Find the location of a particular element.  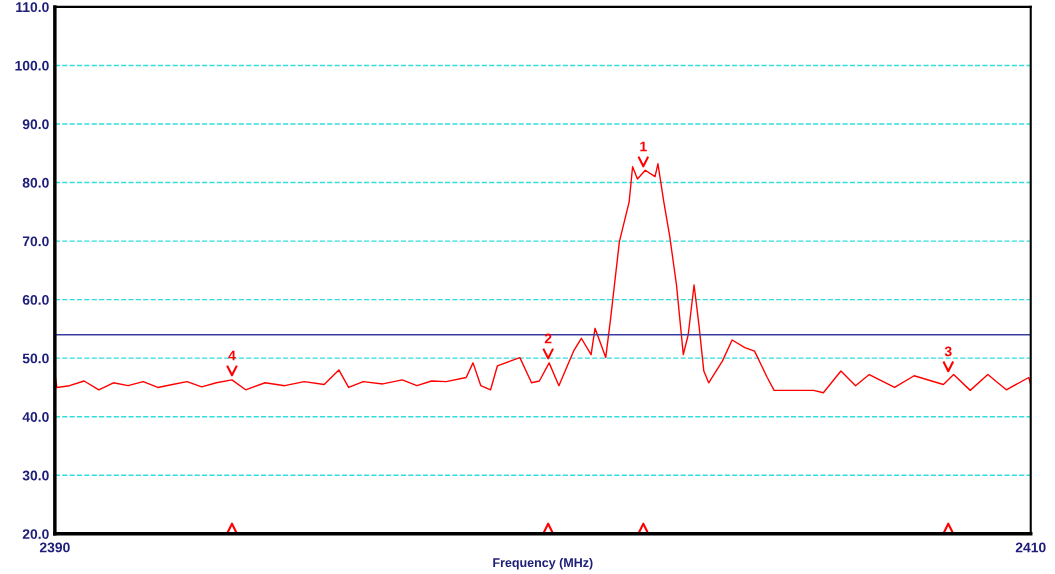

annotation: 3 is located at coordinates (948, 351).